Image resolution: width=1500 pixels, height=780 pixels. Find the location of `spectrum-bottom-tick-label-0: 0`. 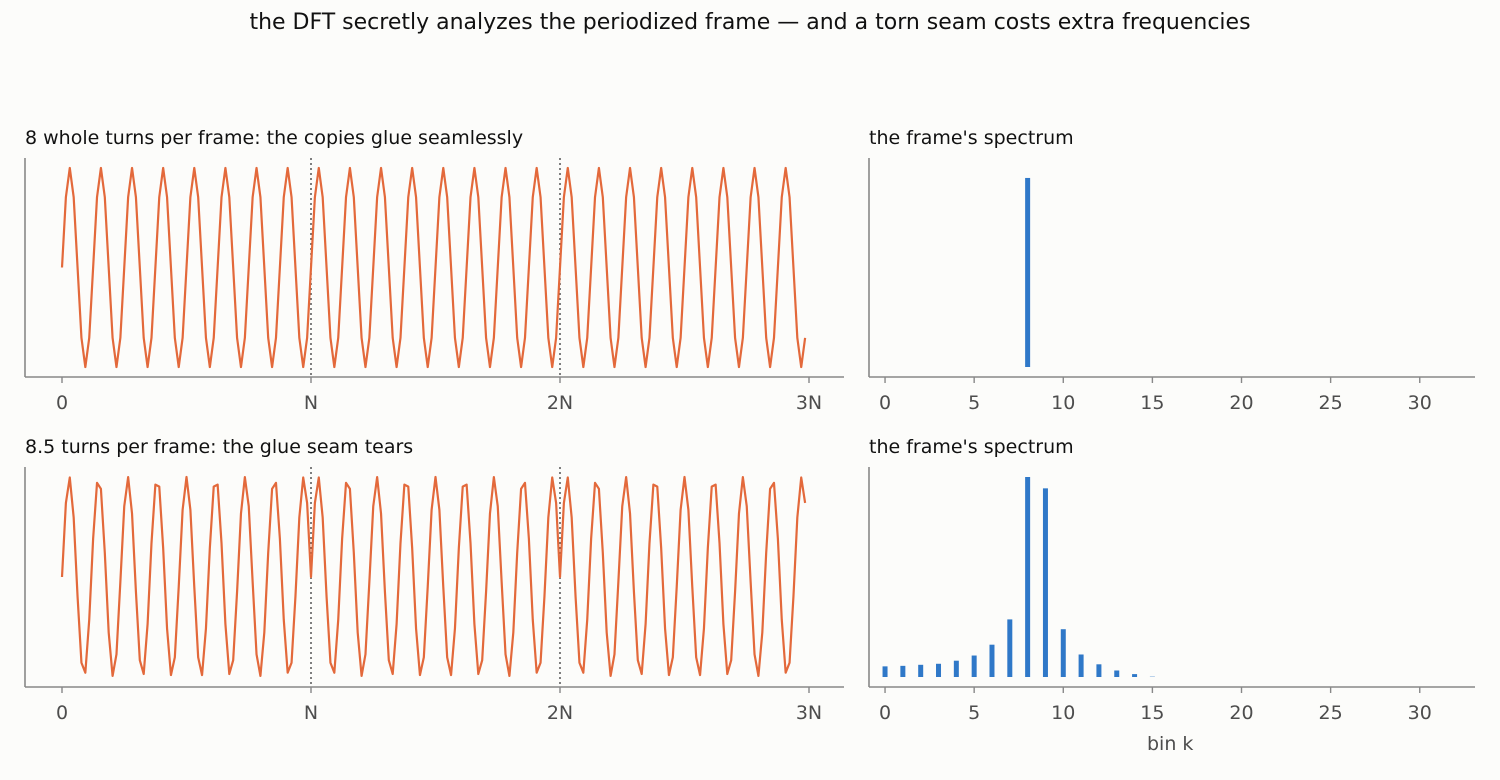

spectrum-bottom-tick-label-0: 0 is located at coordinates (885, 713).